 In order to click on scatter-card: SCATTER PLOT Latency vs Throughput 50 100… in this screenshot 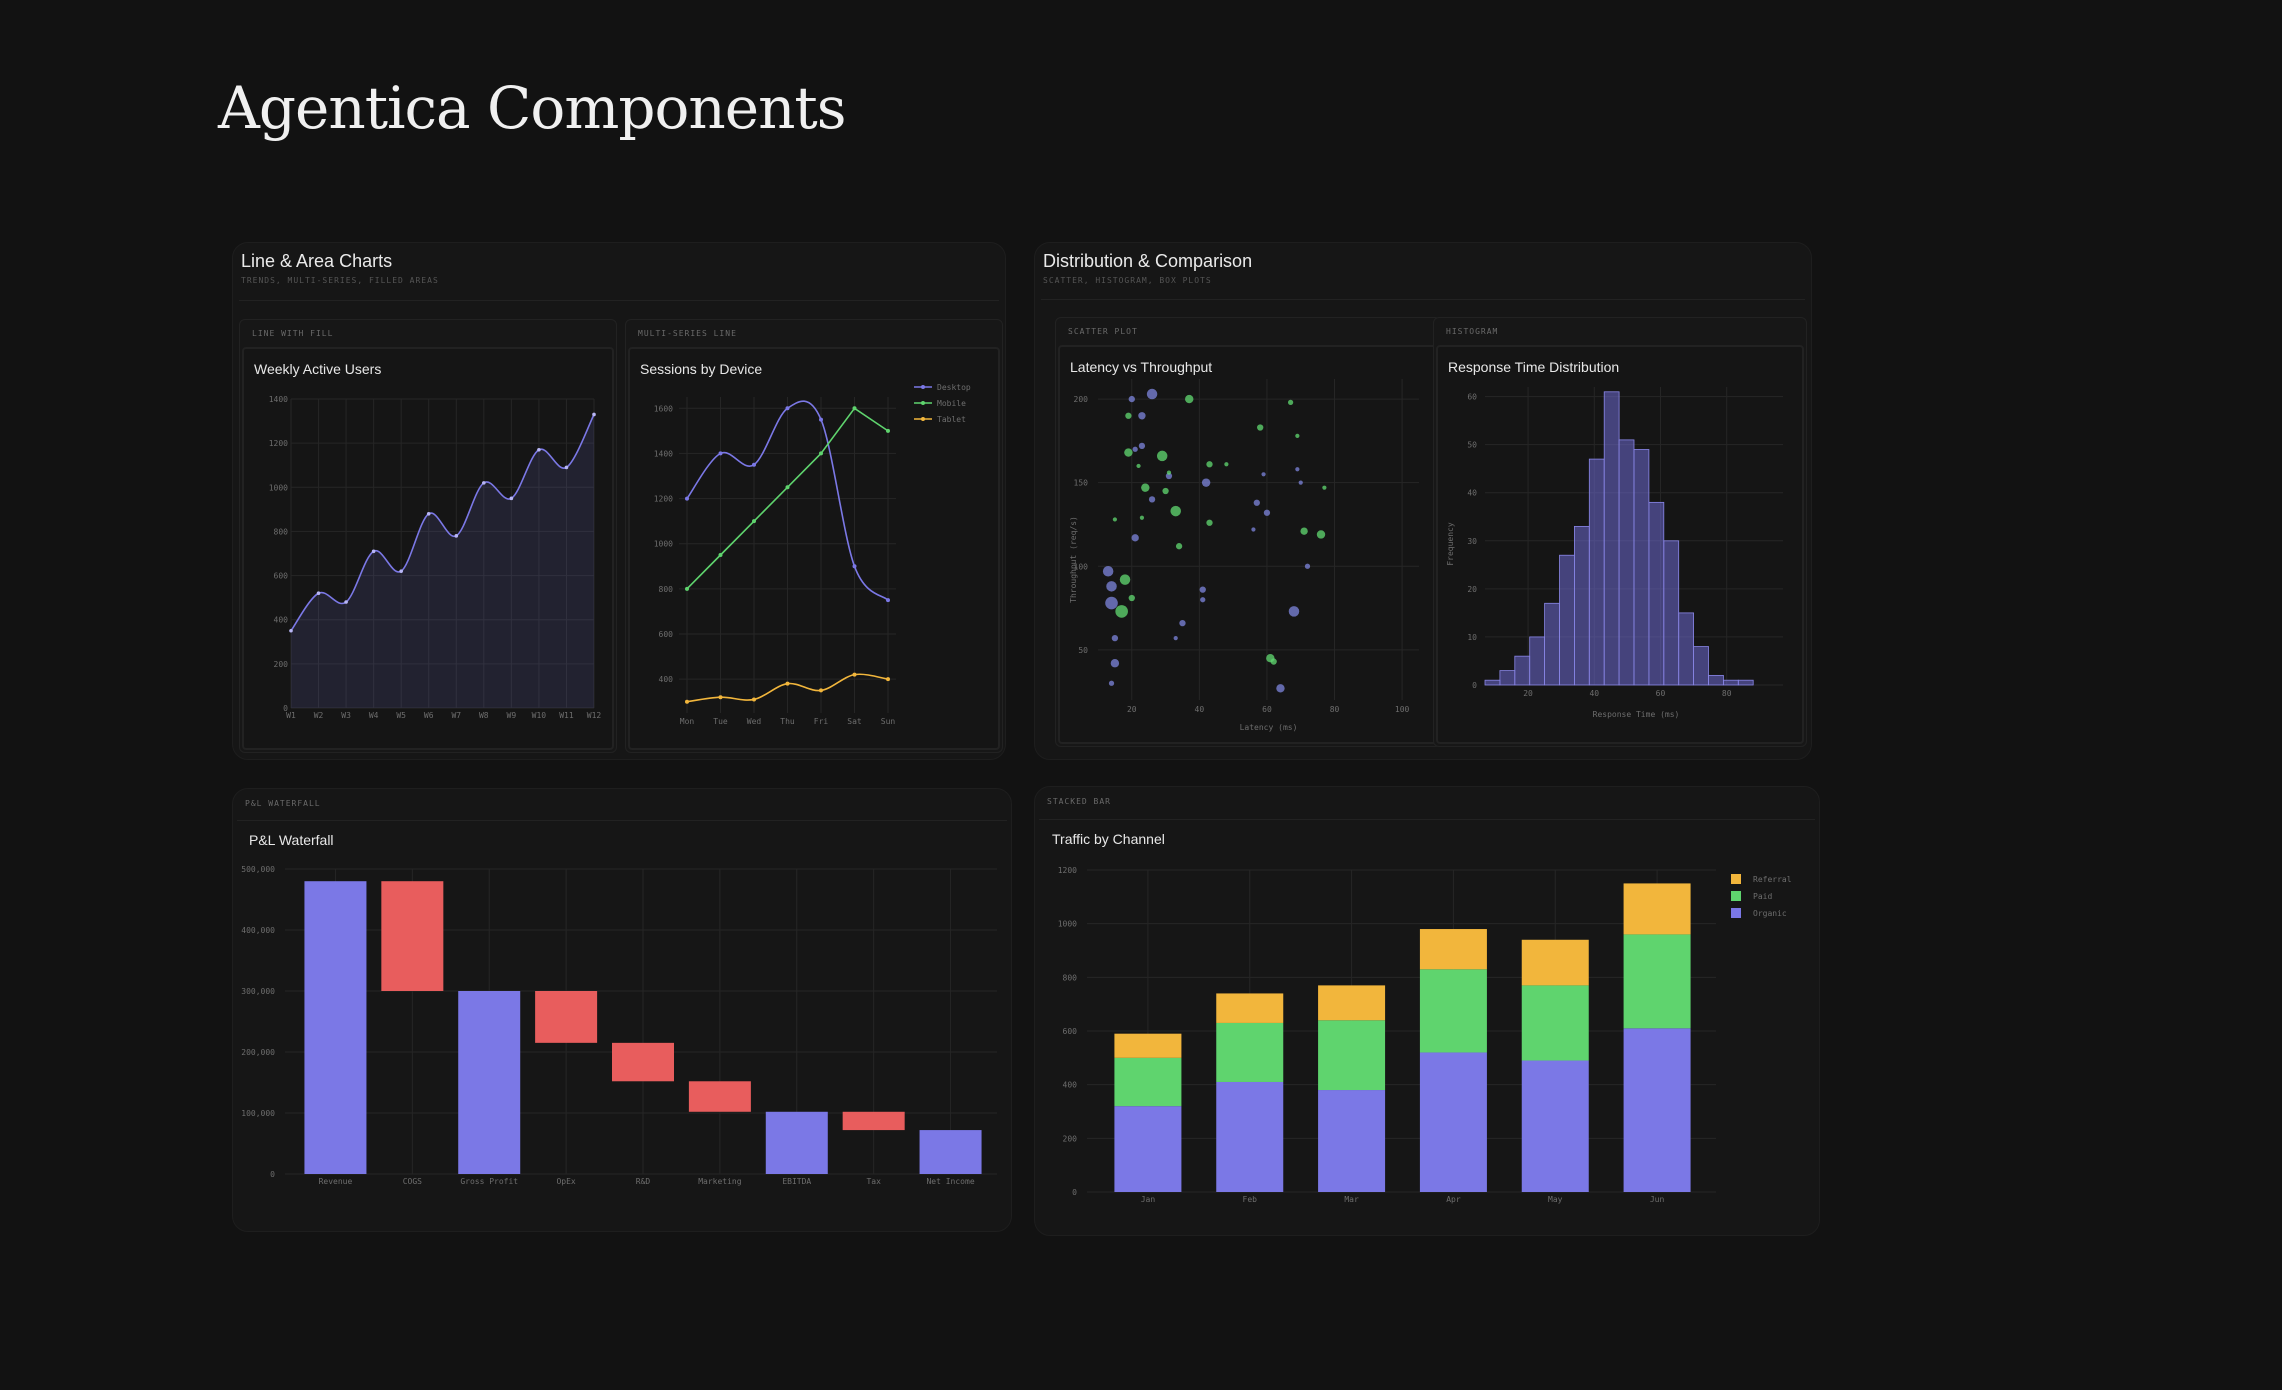, I will do `click(1248, 532)`.